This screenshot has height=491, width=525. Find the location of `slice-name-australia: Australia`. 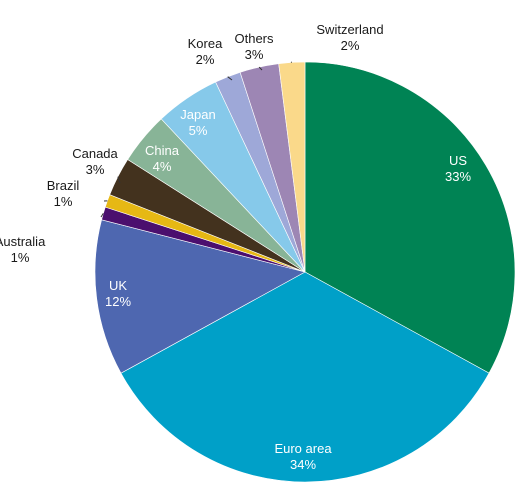

slice-name-australia: Australia is located at coordinates (23, 241).